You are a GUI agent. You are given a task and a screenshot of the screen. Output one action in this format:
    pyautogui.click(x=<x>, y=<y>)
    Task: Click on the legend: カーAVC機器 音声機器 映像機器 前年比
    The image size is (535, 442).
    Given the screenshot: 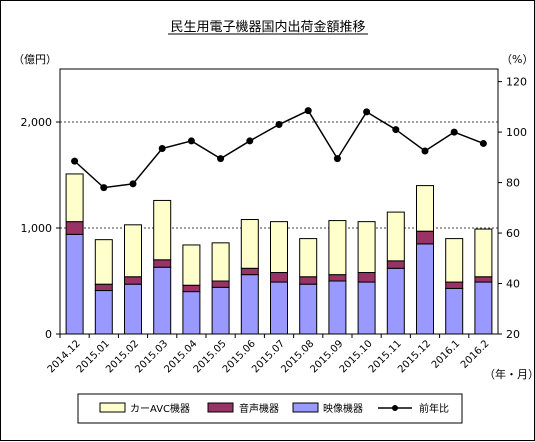 What is the action you would take?
    pyautogui.click(x=270, y=408)
    